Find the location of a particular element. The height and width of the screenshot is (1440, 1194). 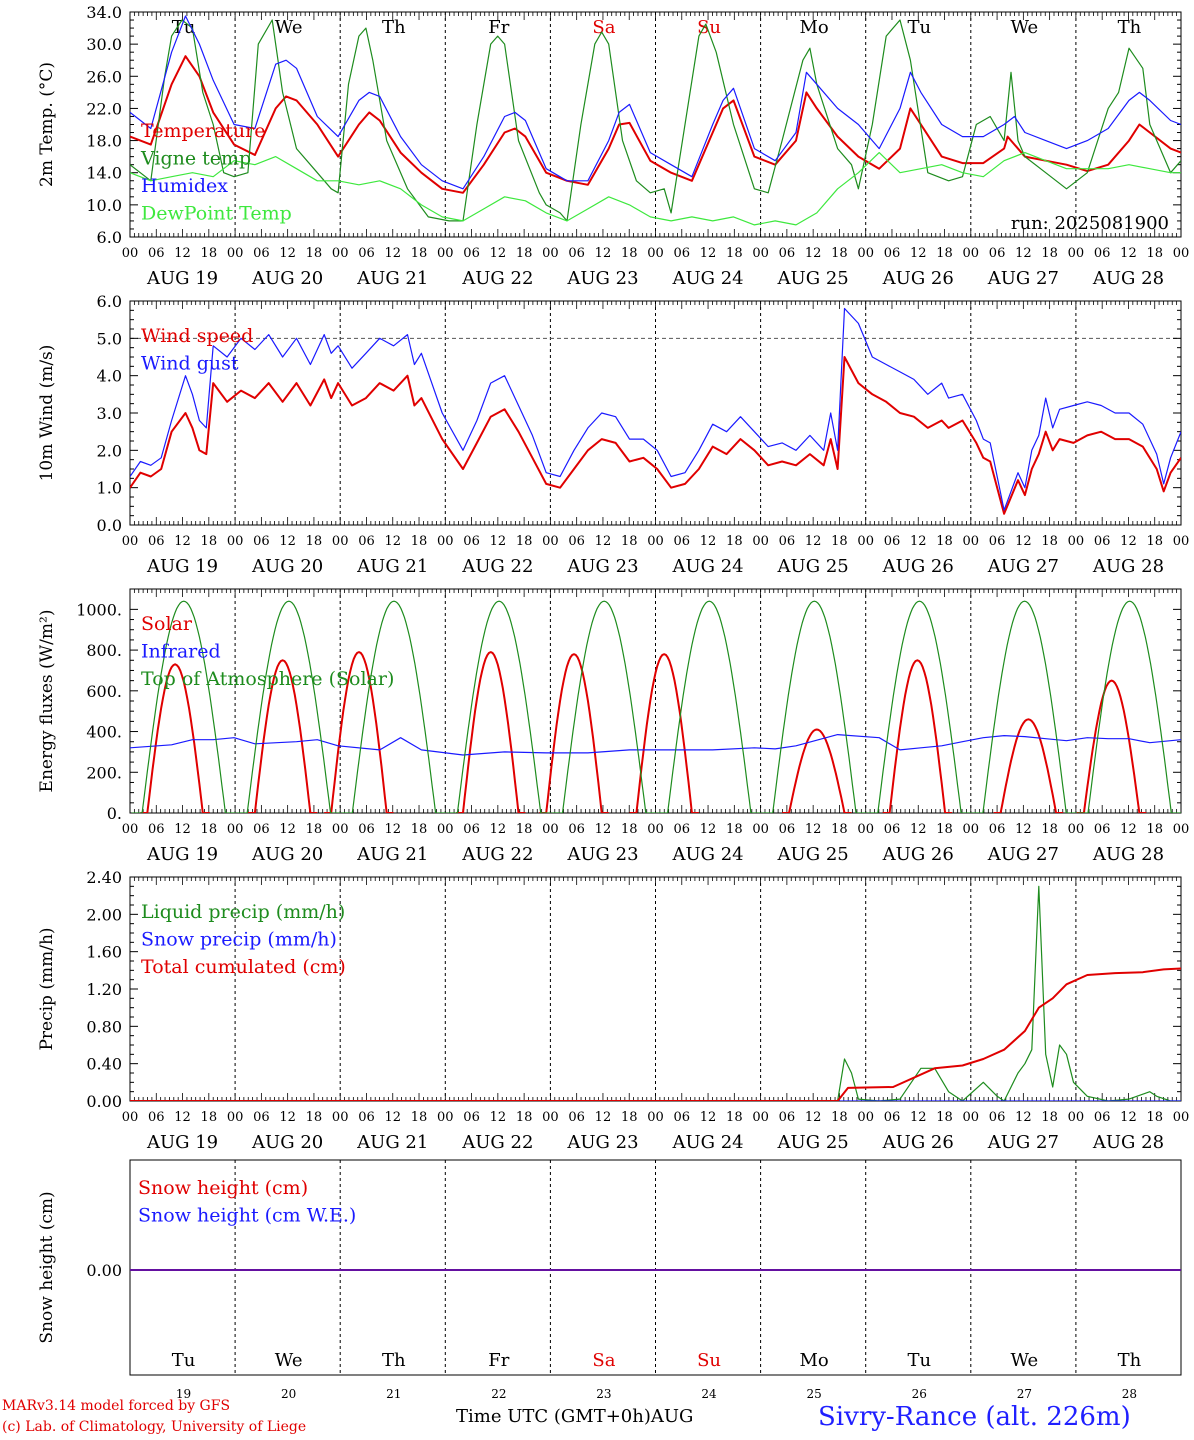

legend-entry: Total cumulated (cm) is located at coordinates (243, 967).